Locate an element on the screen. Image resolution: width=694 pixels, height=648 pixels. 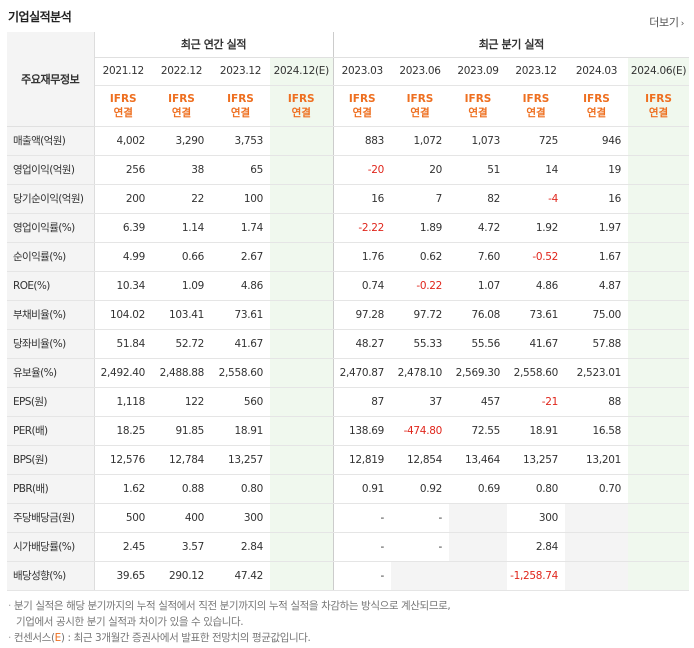
table-row: 배당성향(%) 39.65 290.12 47.42 - -1,258.74 is located at coordinates (348, 576).